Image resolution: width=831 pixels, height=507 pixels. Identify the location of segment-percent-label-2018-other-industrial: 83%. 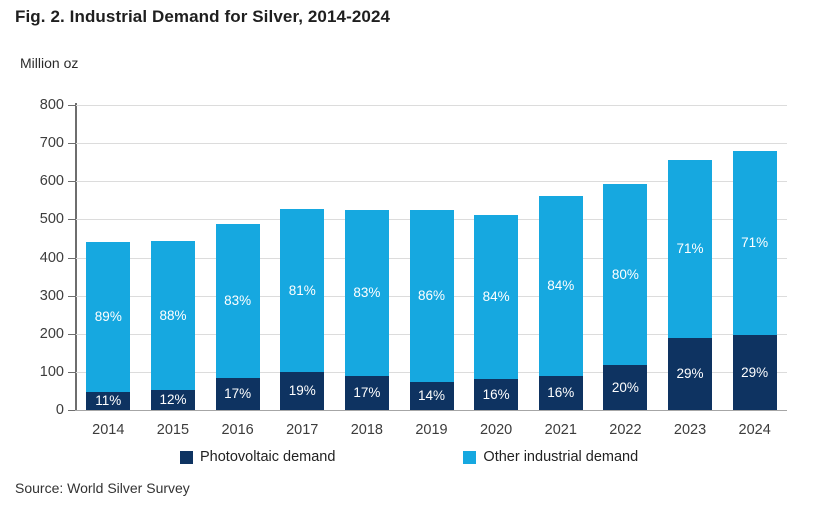
(367, 293).